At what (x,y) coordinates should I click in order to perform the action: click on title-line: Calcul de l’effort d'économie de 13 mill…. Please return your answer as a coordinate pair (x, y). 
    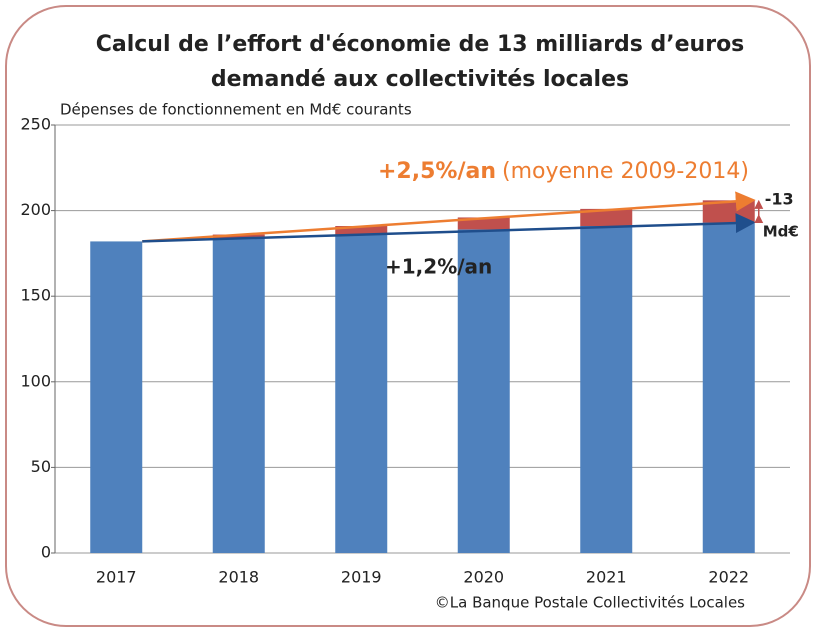
    Looking at the image, I should click on (420, 44).